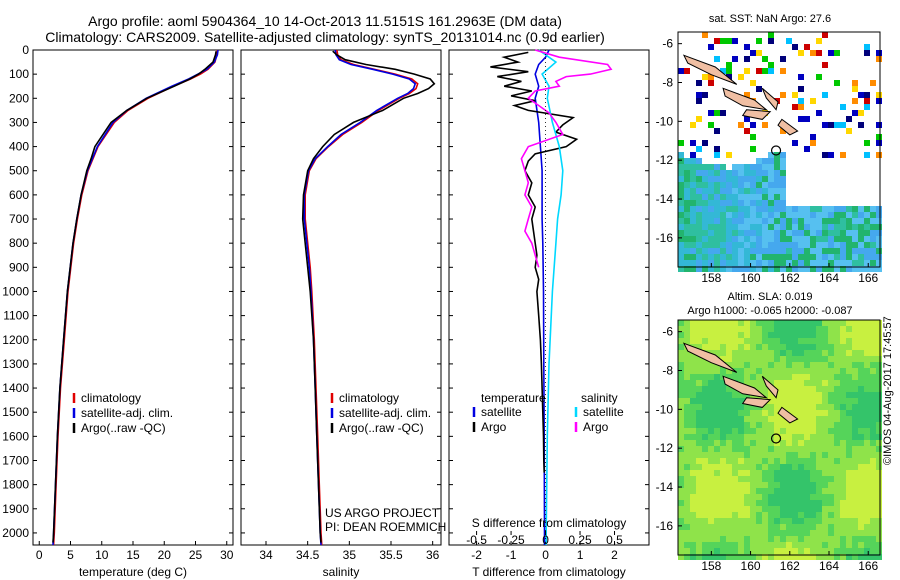 The image size is (900, 580). Describe the element at coordinates (711, 278) in the screenshot. I see `sst-xtick-label: 158` at that location.